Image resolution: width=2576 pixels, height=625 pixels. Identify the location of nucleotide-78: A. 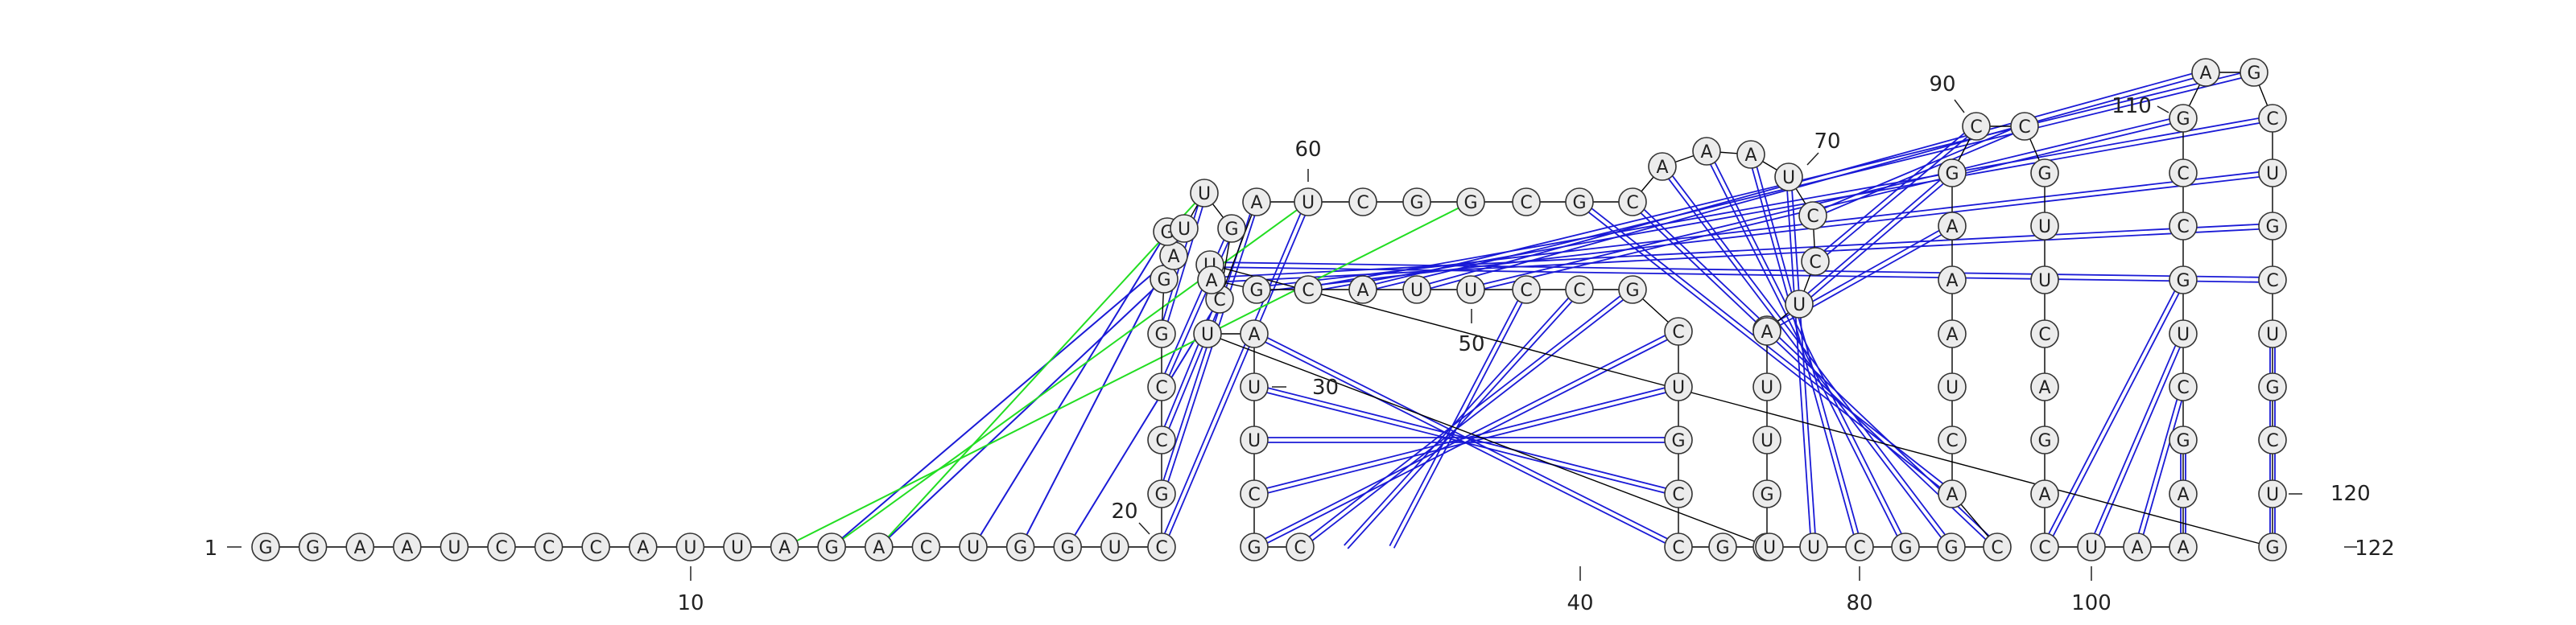
(2183, 494).